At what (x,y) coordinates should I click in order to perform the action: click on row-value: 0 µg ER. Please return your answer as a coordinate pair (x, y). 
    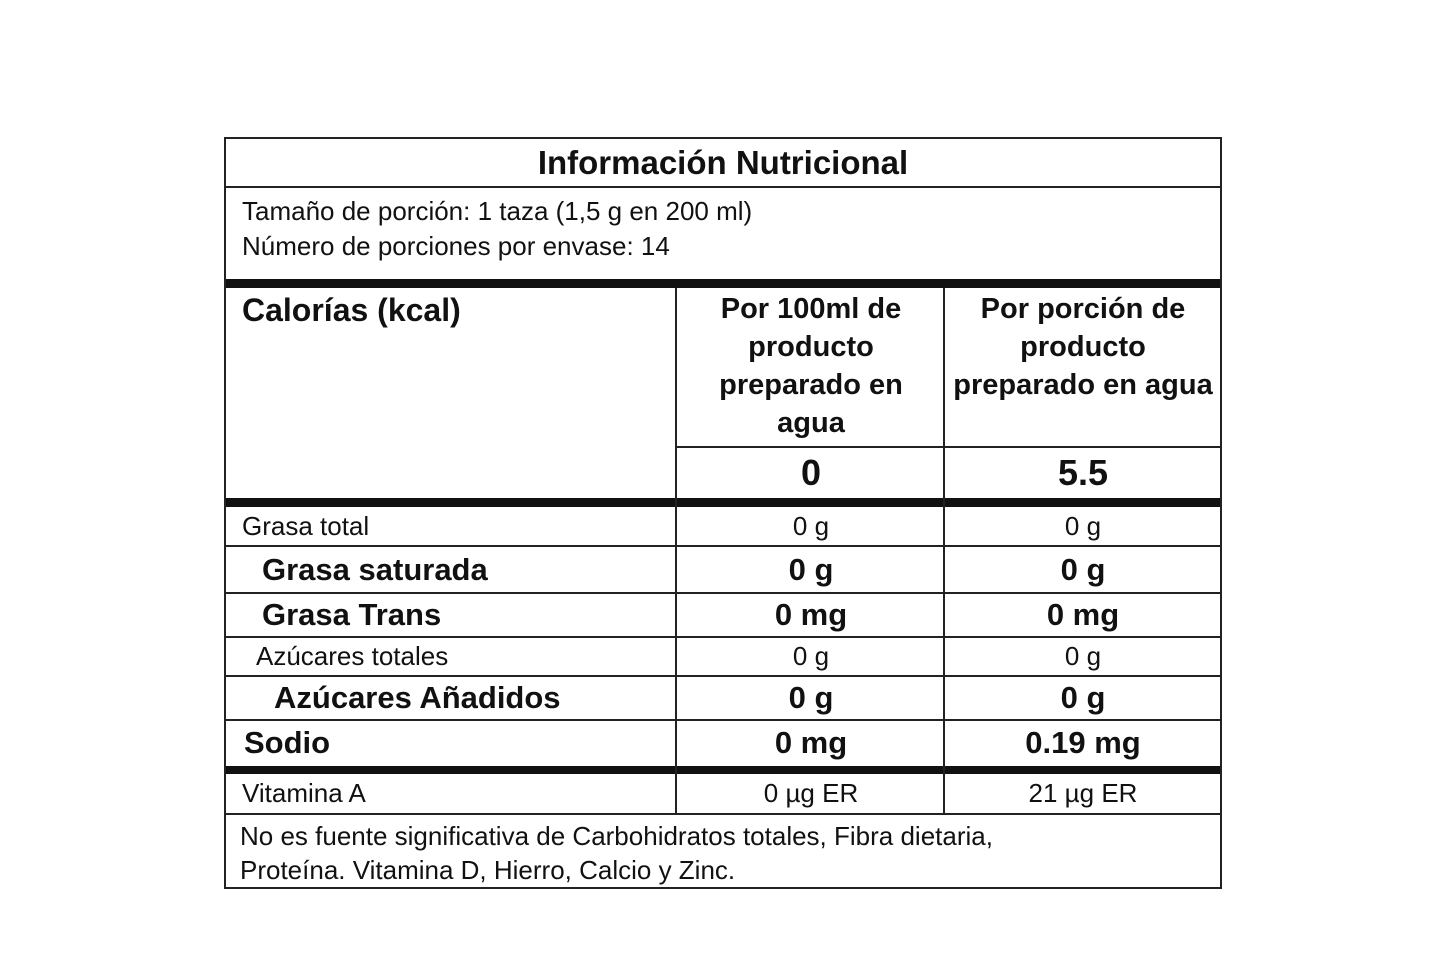
    Looking at the image, I should click on (811, 793).